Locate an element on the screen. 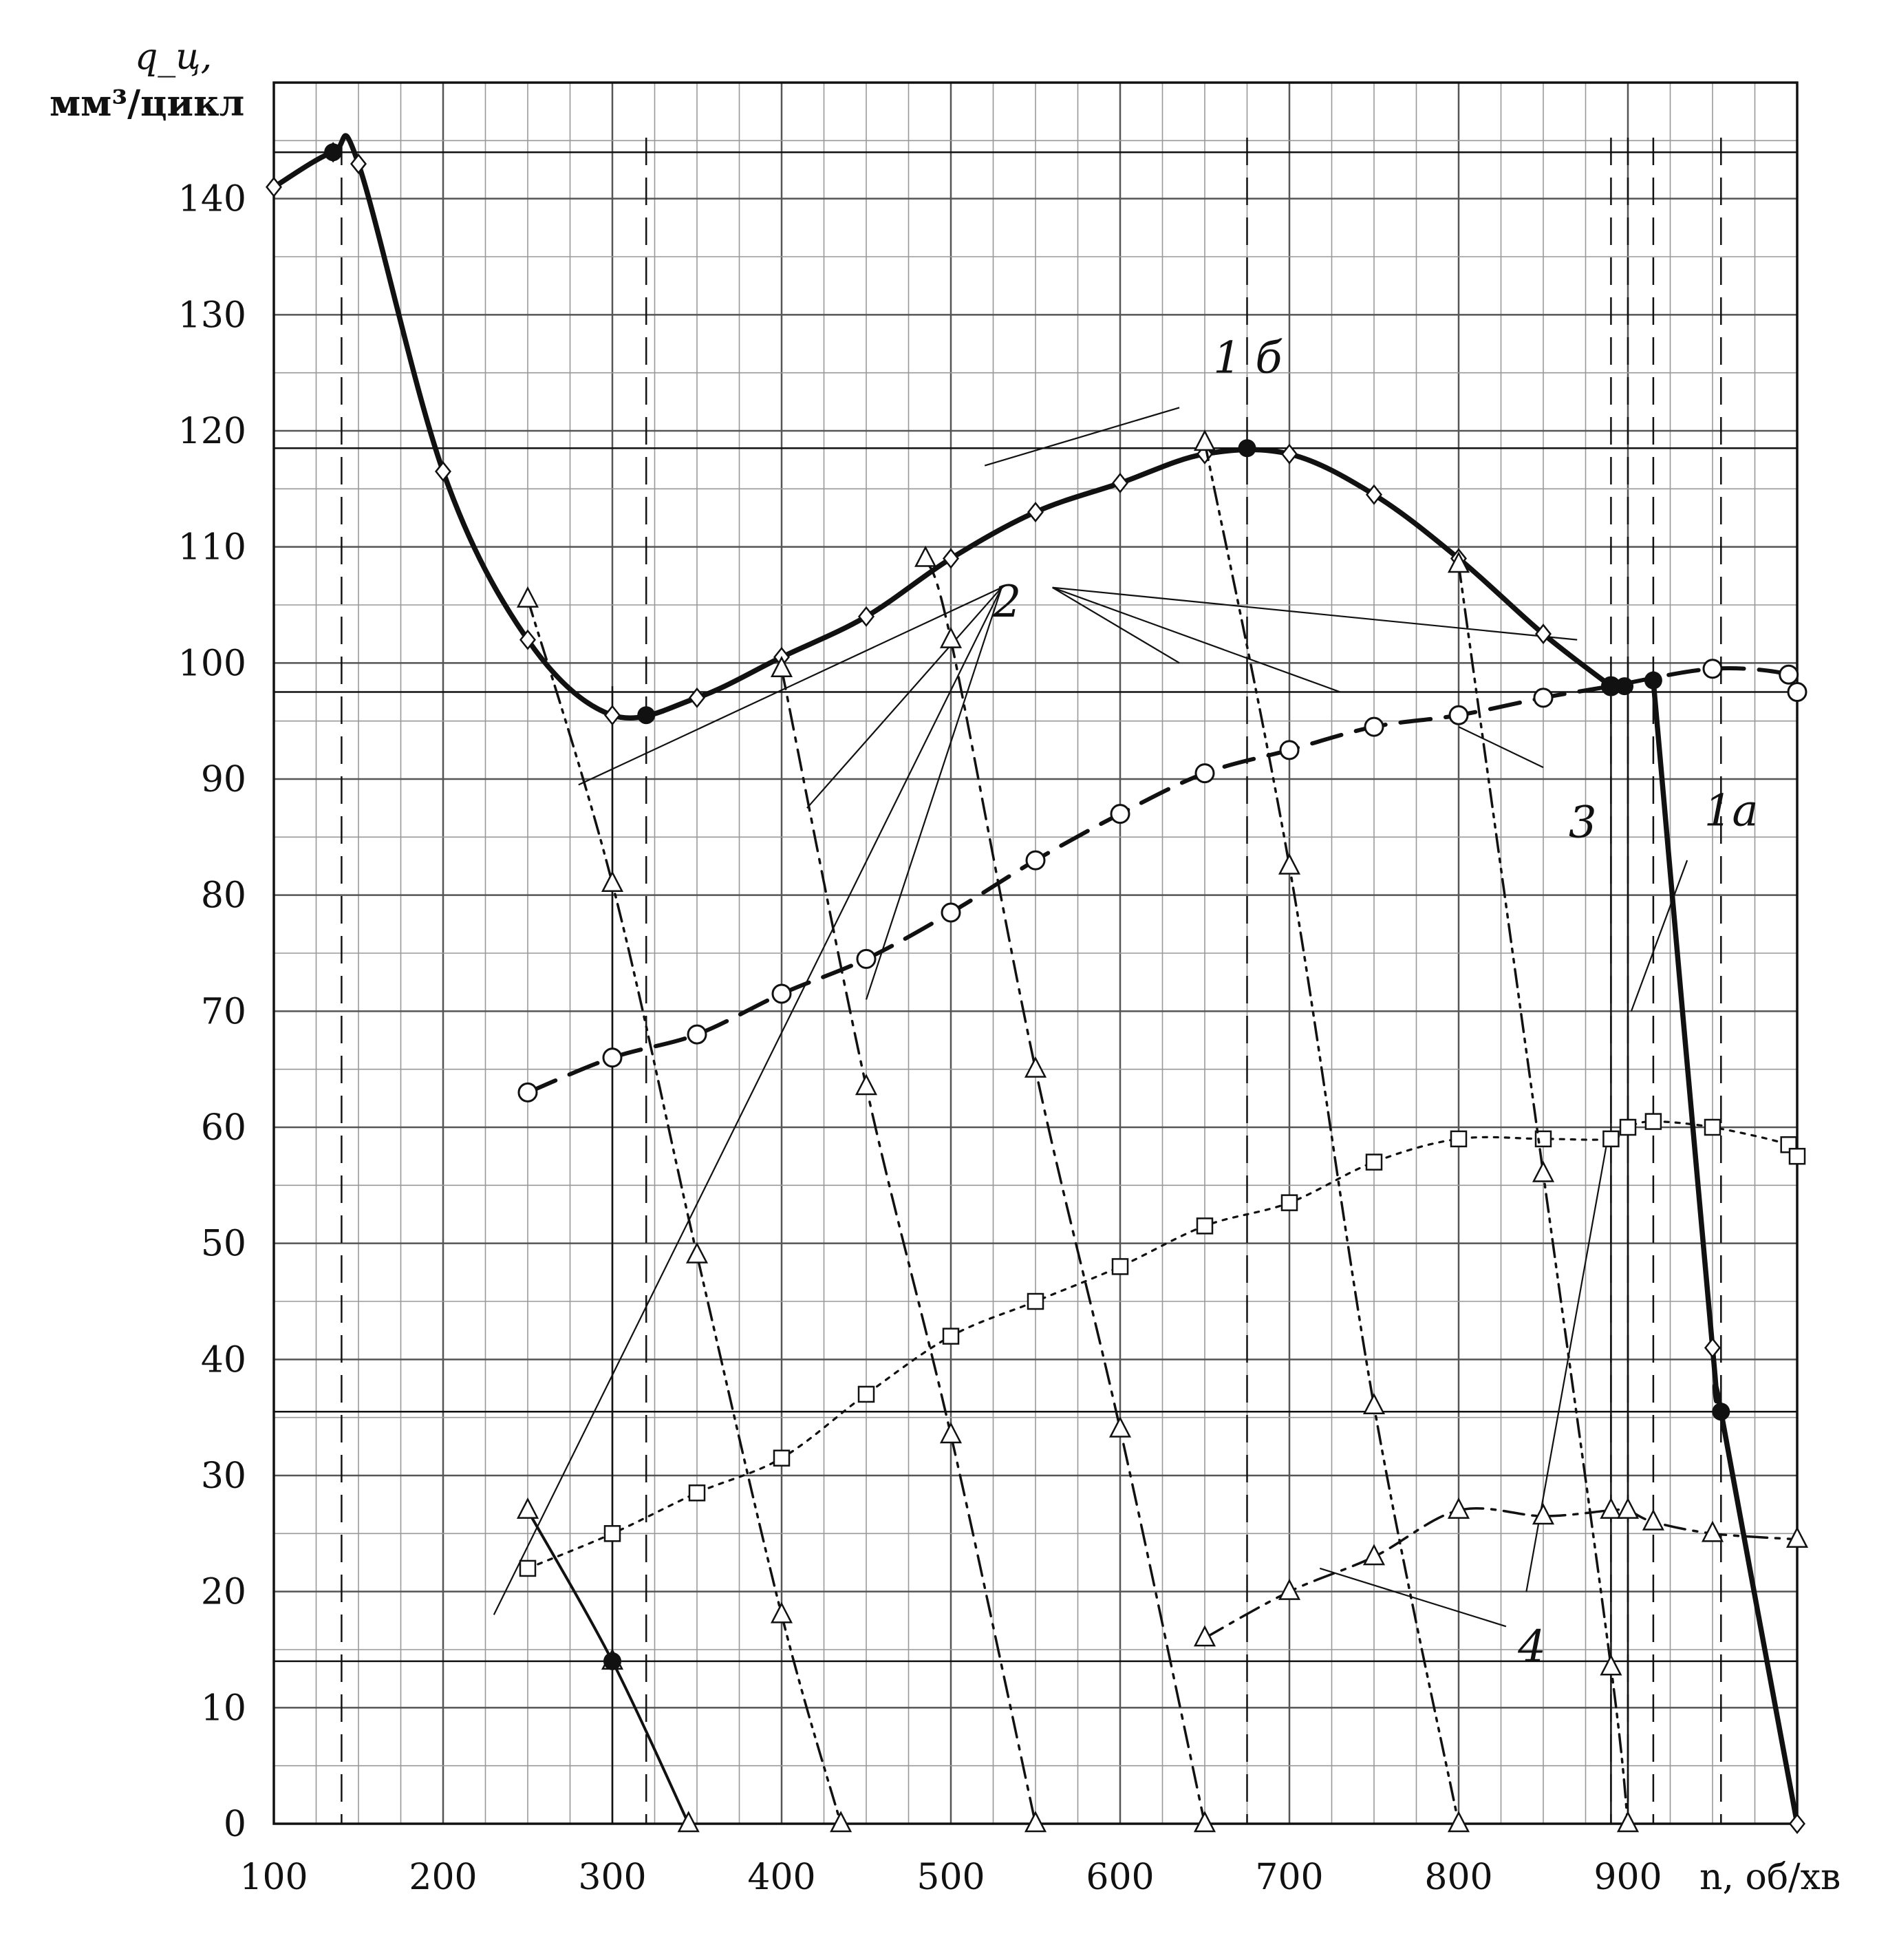 The width and height of the screenshot is (1899, 1960). y-tick-label: 30 is located at coordinates (223, 1476).